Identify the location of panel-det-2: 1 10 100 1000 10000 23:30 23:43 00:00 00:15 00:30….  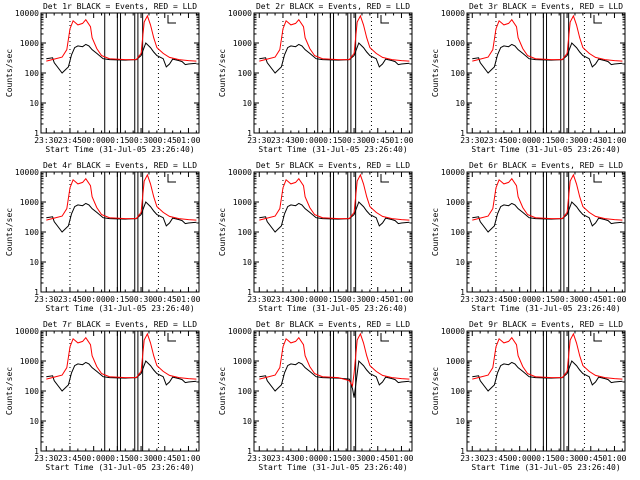
(316, 78).